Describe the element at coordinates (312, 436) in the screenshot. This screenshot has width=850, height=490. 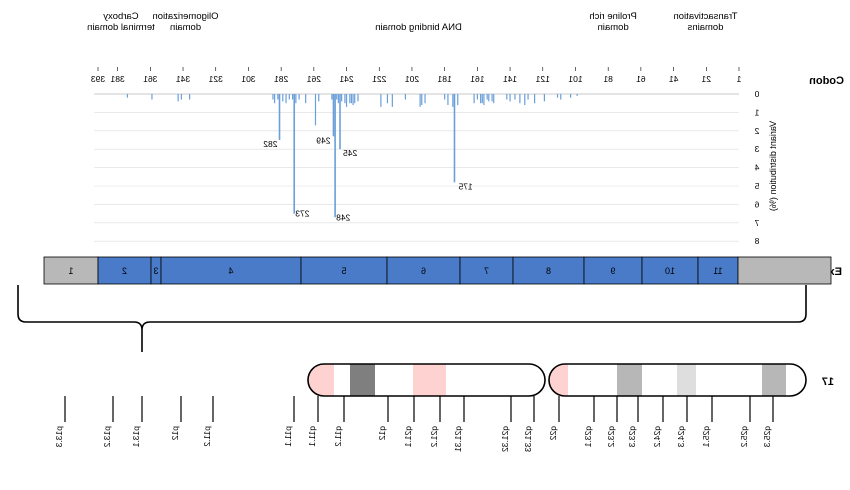
I see `cytoband-label: q11.1` at that location.